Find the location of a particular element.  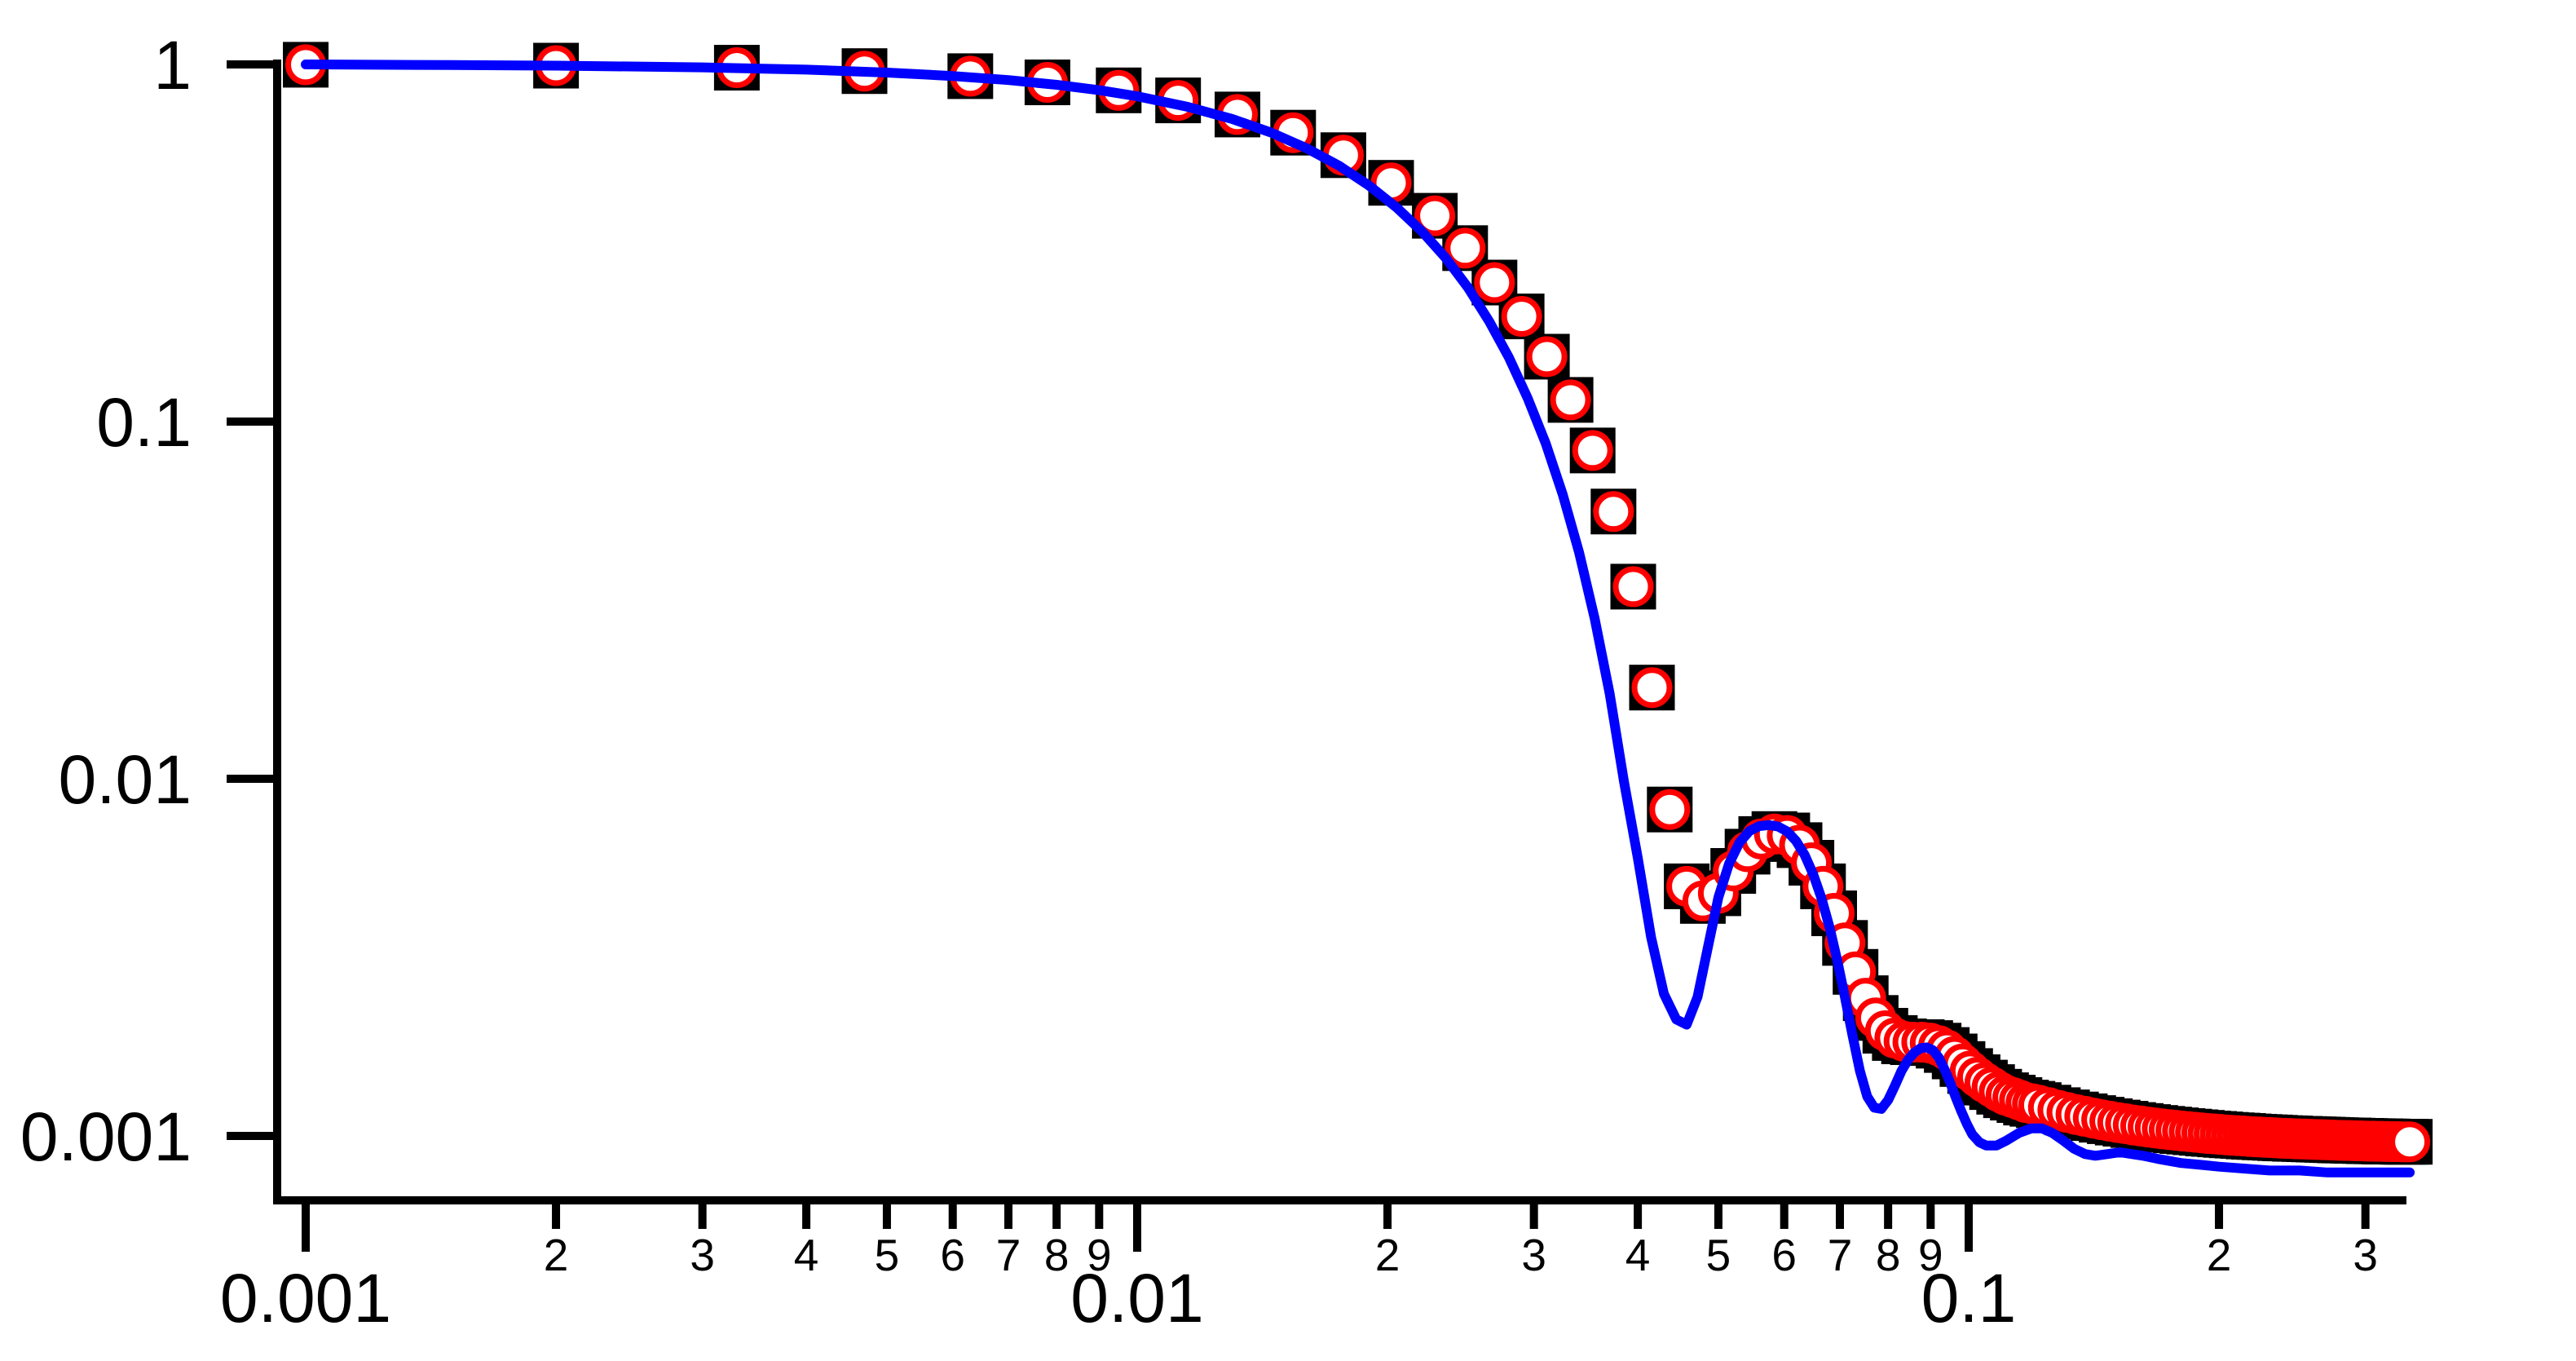

y-tick-label: 0.001 is located at coordinates (106, 1136).